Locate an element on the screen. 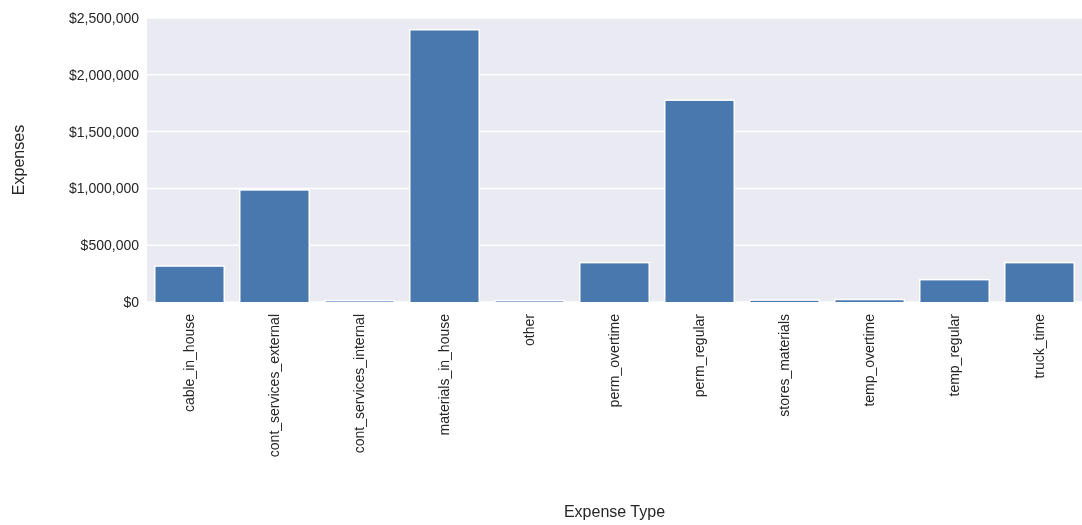 Image resolution: width=1082 pixels, height=525 pixels. x-axis-title: Expense Type is located at coordinates (614, 511).